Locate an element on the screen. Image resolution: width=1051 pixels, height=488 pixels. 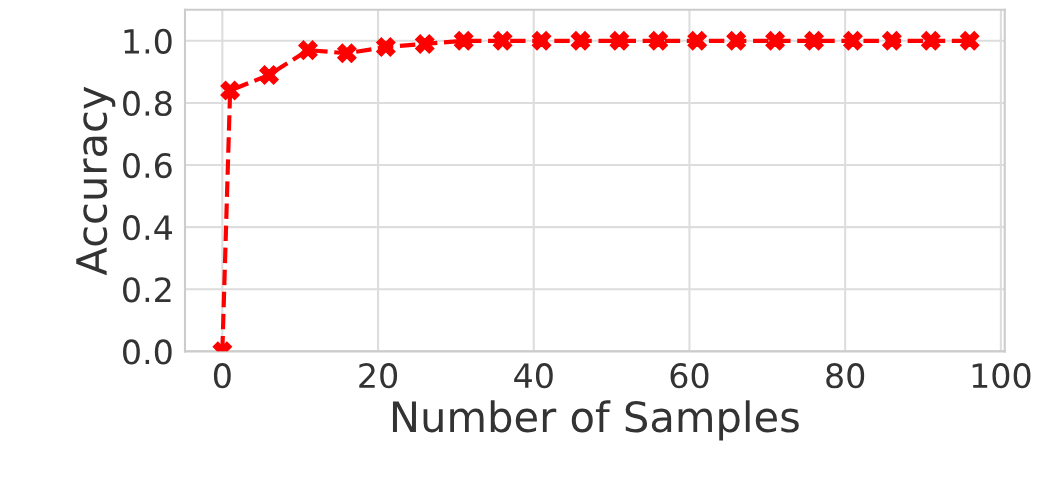
x-tick-label: 60 is located at coordinates (689, 376).